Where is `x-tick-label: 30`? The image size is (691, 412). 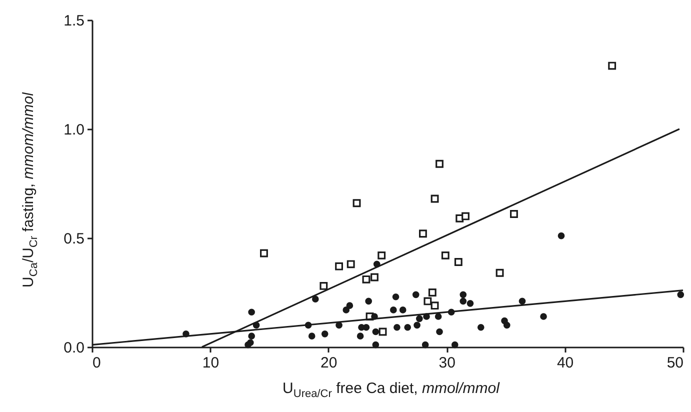
x-tick-label: 30 is located at coordinates (447, 363).